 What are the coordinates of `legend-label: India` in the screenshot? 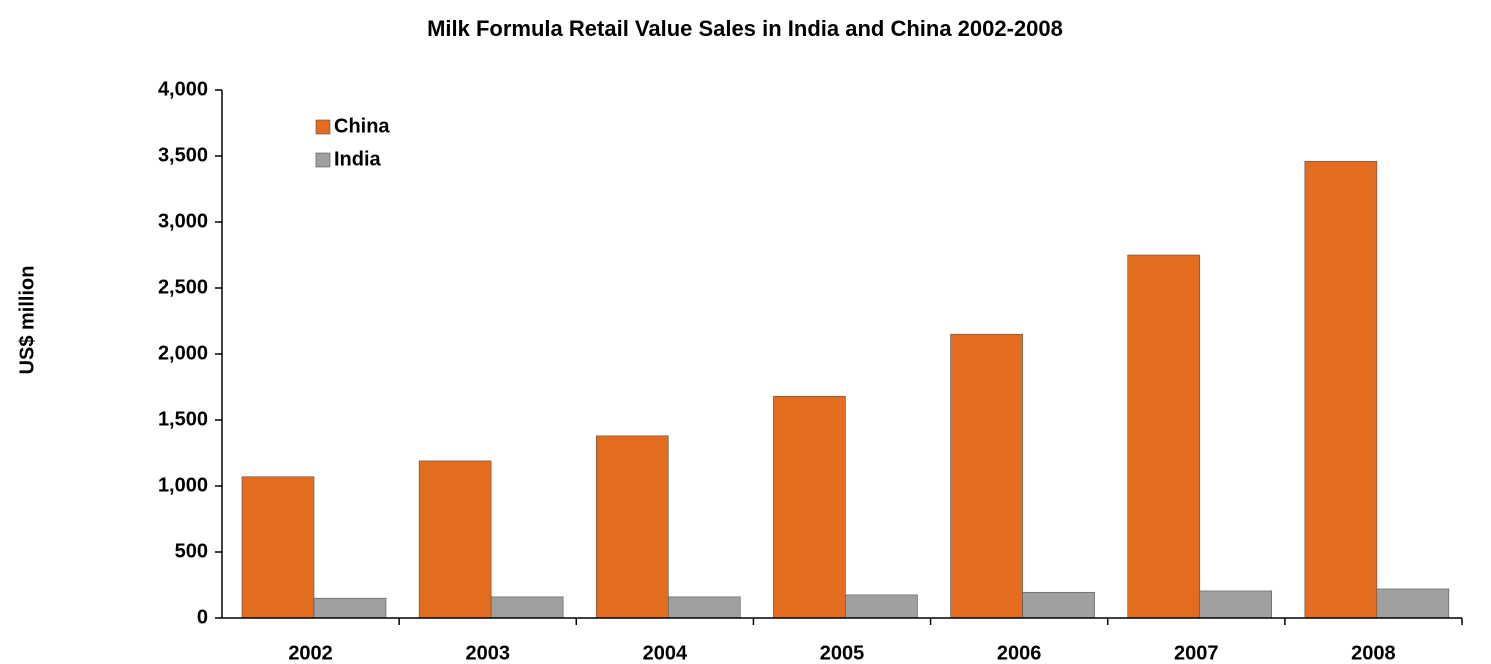 It's located at (358, 159).